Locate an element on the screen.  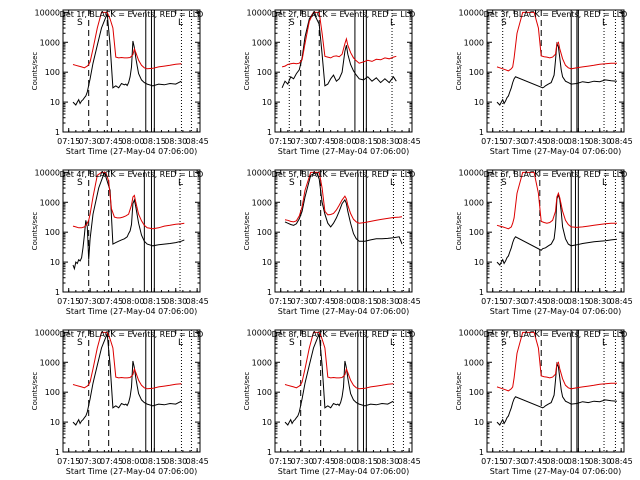
panel-title: Det 5f, BLACK = Events, RED = LLD is located at coordinates (344, 174).